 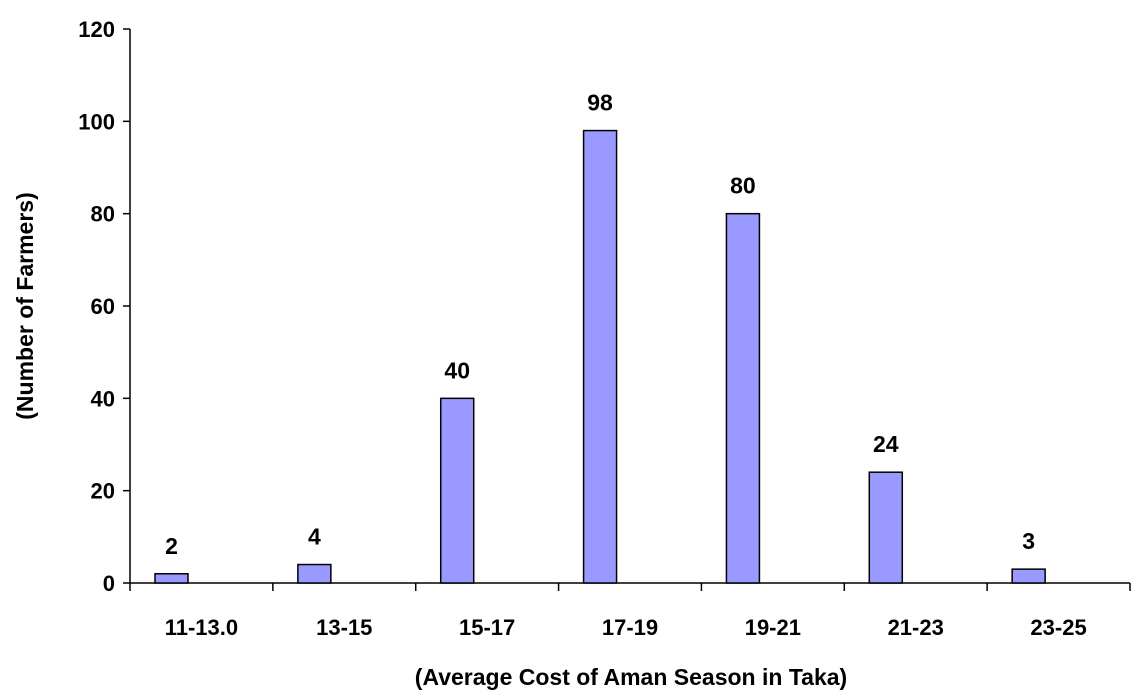 I want to click on data-label: 4, so click(x=314, y=537).